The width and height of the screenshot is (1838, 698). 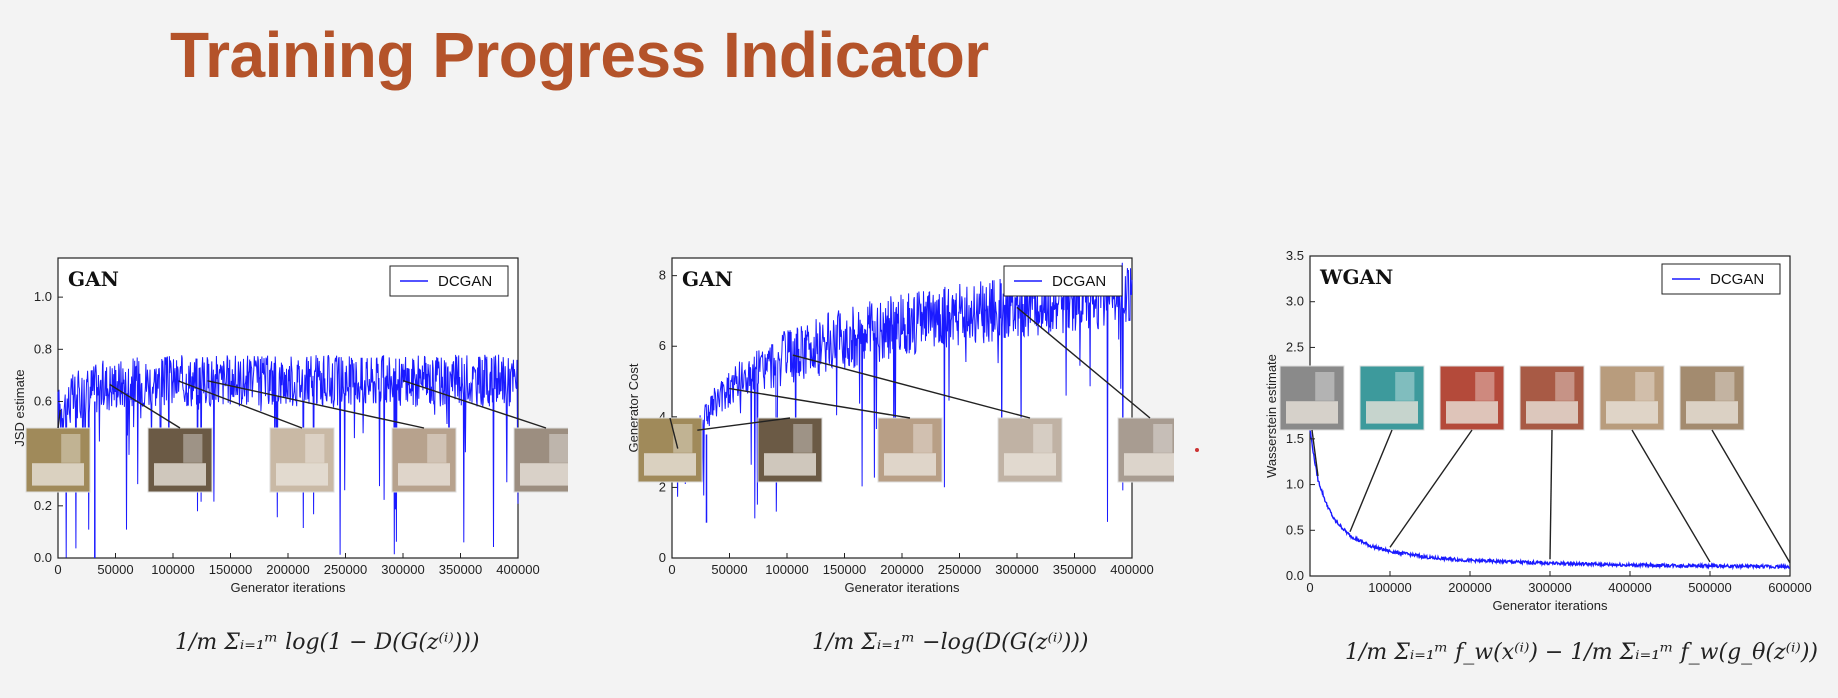 I want to click on formula-gan-jsd: 1/m Σᵢ₌₁ᵐ log(1 − D(G(z⁽ⁱ⁾))), so click(x=327, y=642).